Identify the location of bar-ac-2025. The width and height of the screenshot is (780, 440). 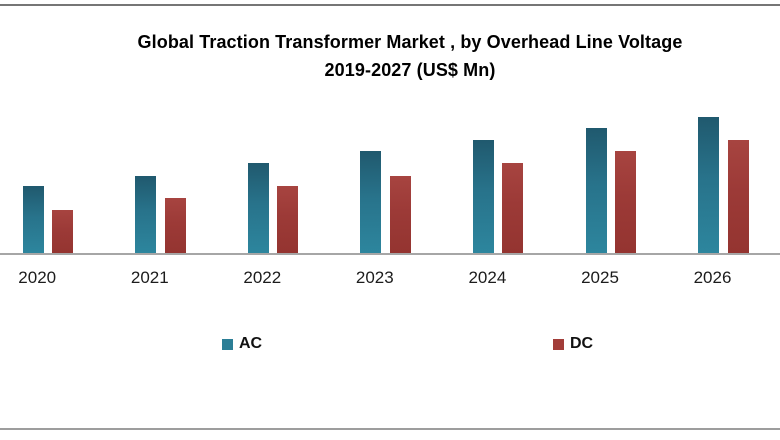
(596, 191).